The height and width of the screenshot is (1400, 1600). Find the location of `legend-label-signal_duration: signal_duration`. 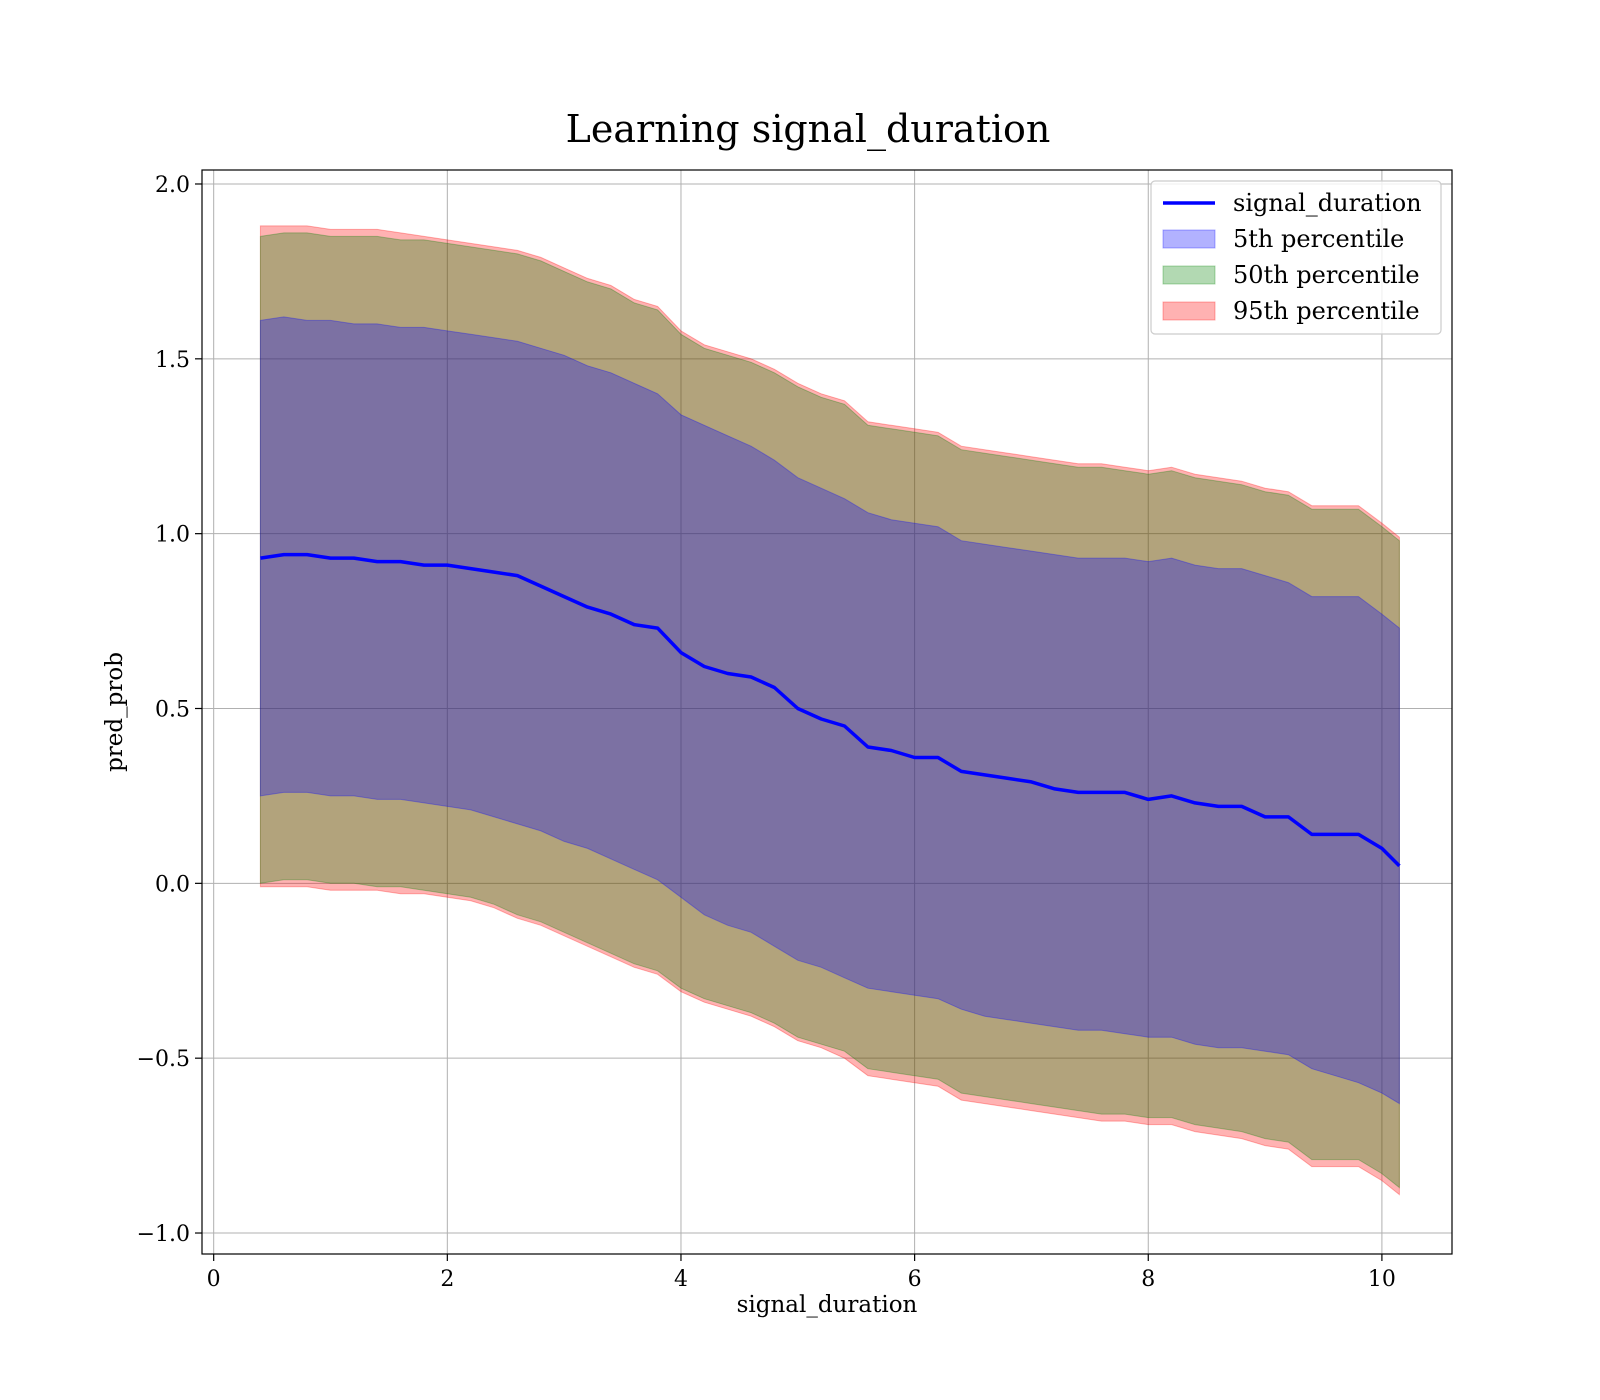

legend-label-signal_duration: signal_duration is located at coordinates (1327, 203).